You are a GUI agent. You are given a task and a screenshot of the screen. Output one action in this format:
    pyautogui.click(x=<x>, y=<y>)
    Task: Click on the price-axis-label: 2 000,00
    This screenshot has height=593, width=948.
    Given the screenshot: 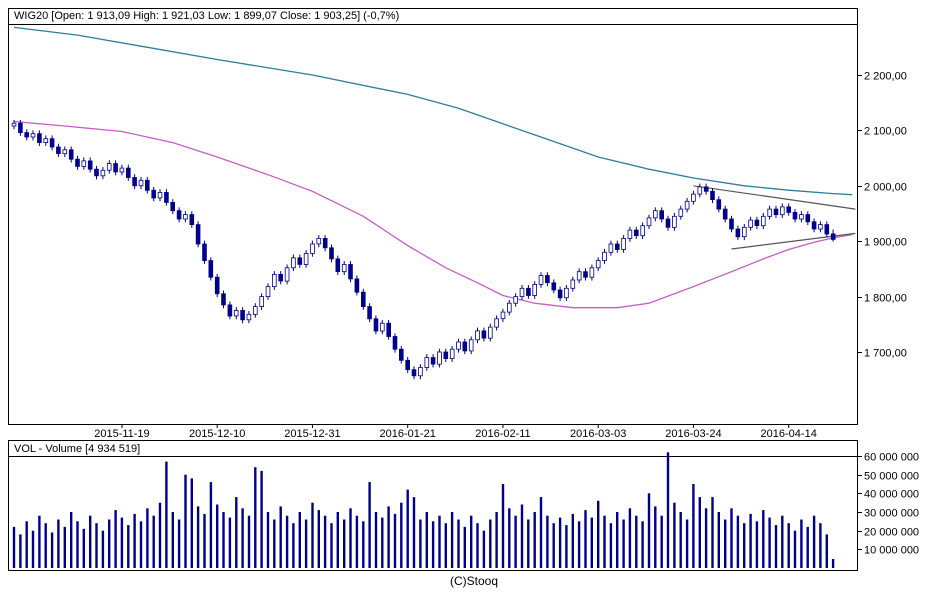 What is the action you would take?
    pyautogui.click(x=885, y=188)
    